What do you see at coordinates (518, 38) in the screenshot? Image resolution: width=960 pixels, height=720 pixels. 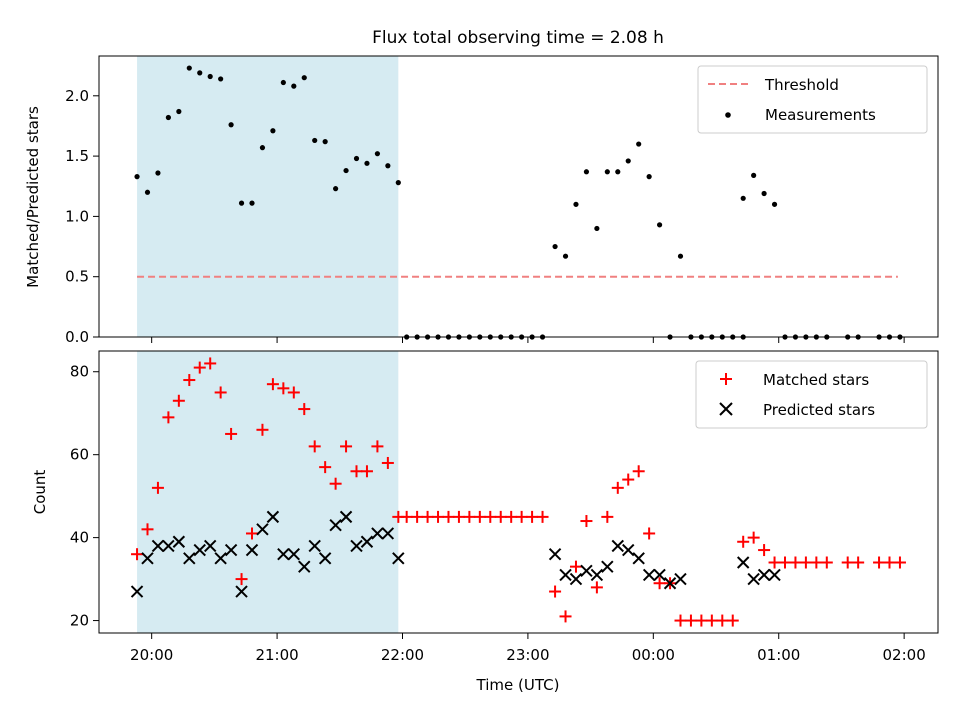 I see `chart-title: Flux total observing time = 2.08 h` at bounding box center [518, 38].